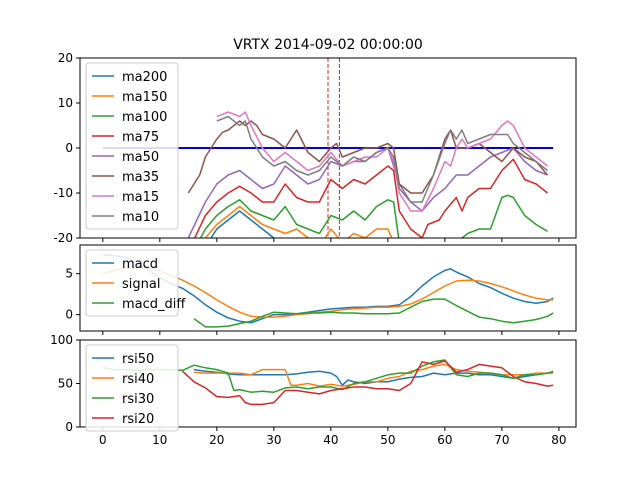 The image size is (640, 480). I want to click on legend: ma200 ma150 ma100 ma75 ma50 ma35 ma15 ma10, so click(132, 146).